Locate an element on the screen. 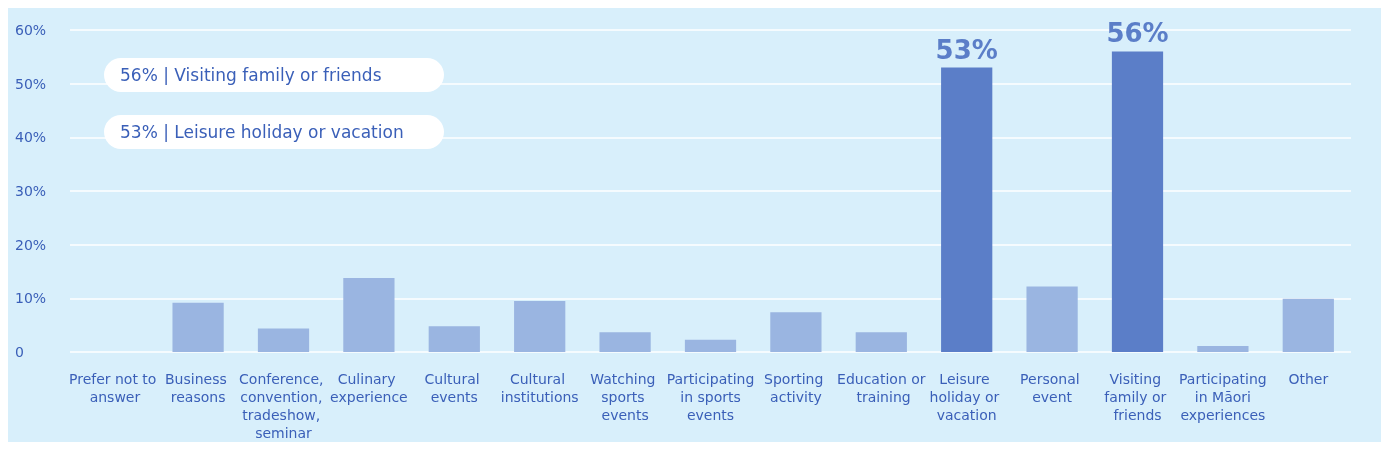 The height and width of the screenshot is (450, 1389). x-tick-label: Education or training is located at coordinates (881, 388).